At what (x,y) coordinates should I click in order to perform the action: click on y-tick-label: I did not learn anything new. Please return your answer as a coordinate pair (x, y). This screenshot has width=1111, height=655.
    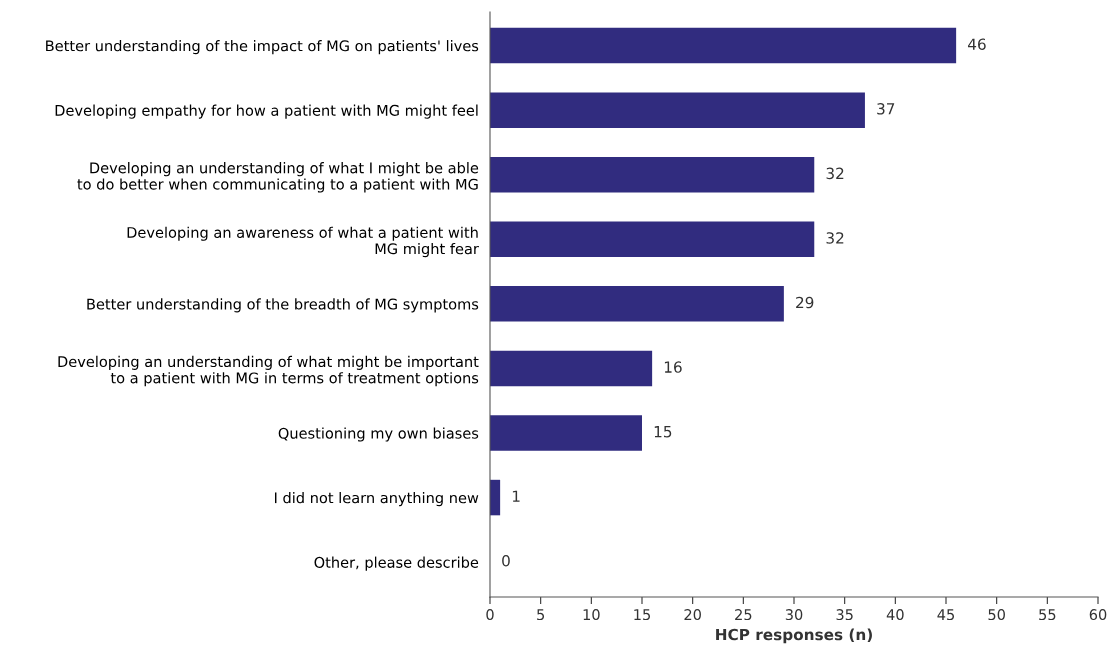
    Looking at the image, I should click on (376, 499).